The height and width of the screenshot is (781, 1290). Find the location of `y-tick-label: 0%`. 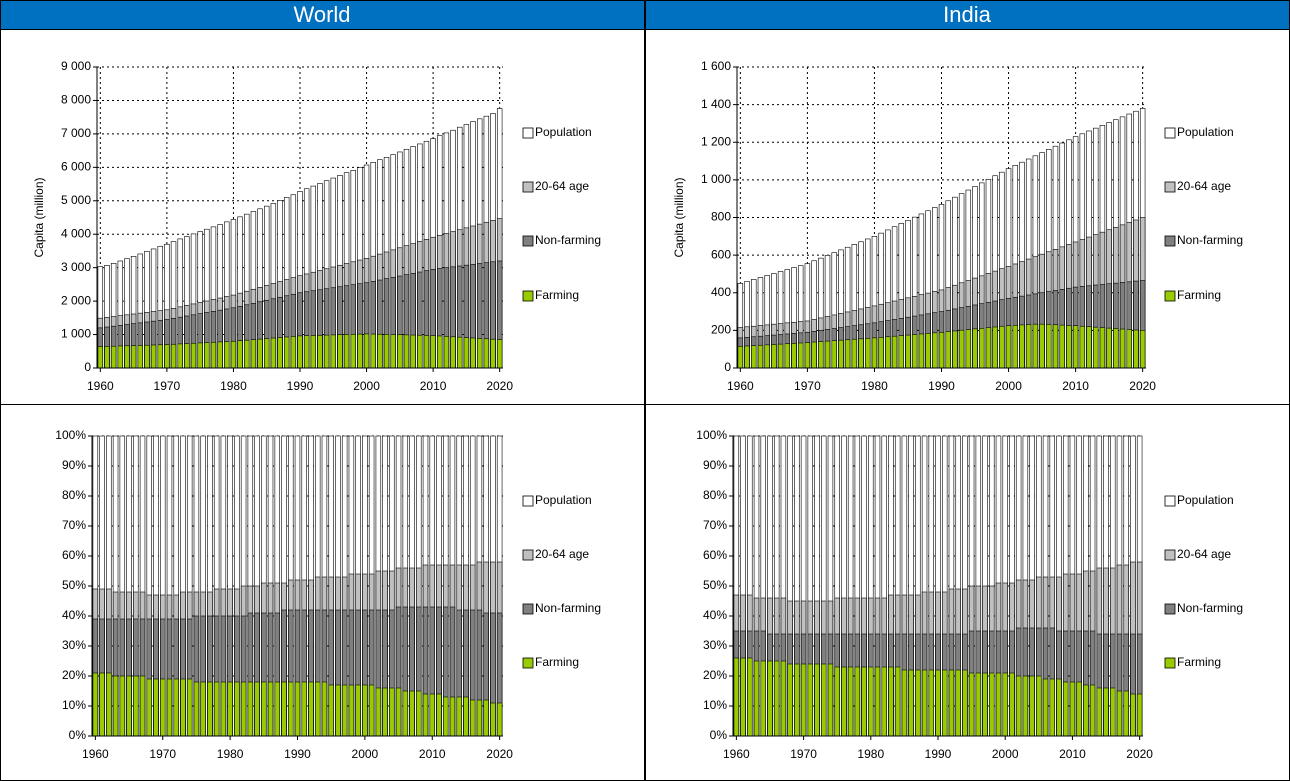

y-tick-label: 0% is located at coordinates (719, 735).